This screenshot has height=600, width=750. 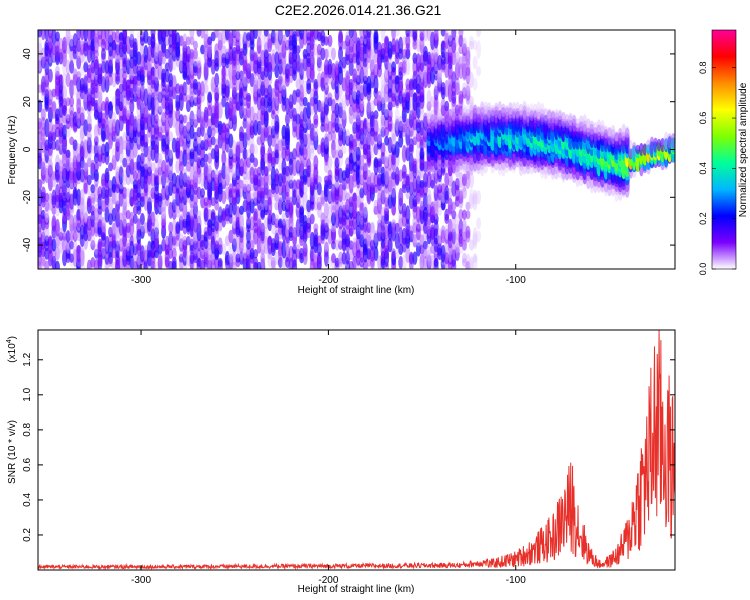 I want to click on spectrogram-y-tick-label: 0, so click(x=27, y=149).